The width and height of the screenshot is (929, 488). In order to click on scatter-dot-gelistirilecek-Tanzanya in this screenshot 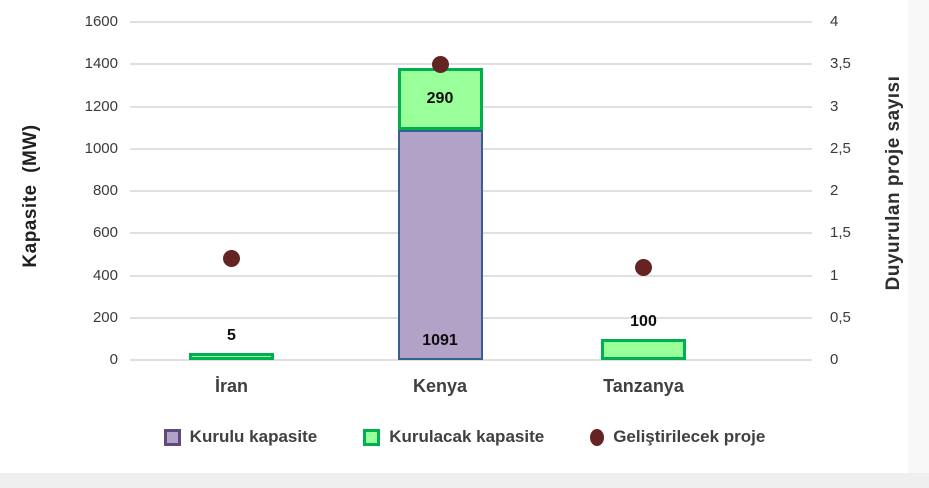, I will do `click(643, 267)`.